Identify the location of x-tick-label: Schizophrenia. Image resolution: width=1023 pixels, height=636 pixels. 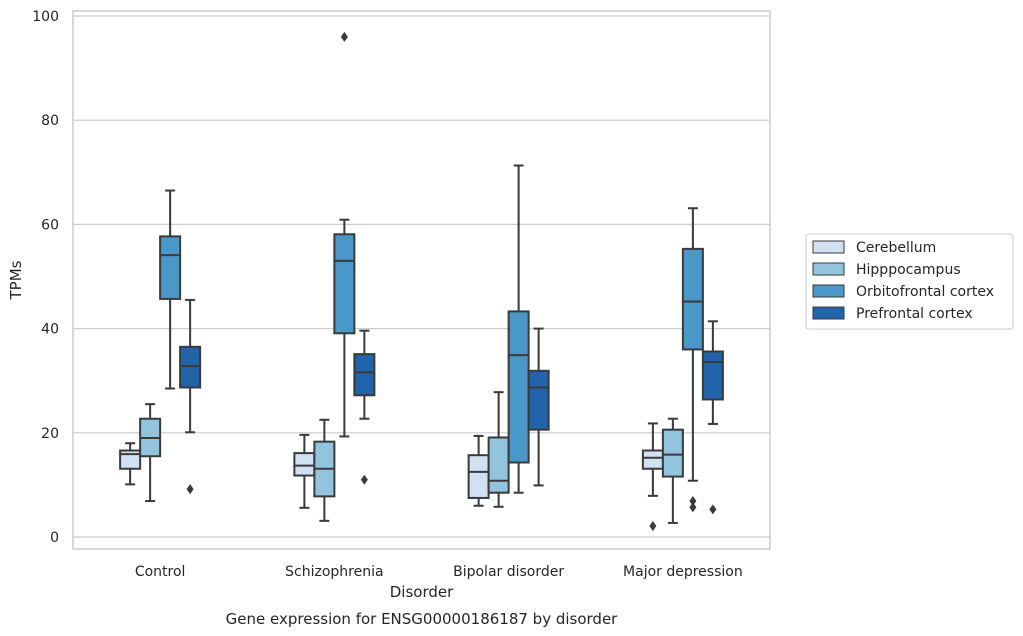
(334, 572).